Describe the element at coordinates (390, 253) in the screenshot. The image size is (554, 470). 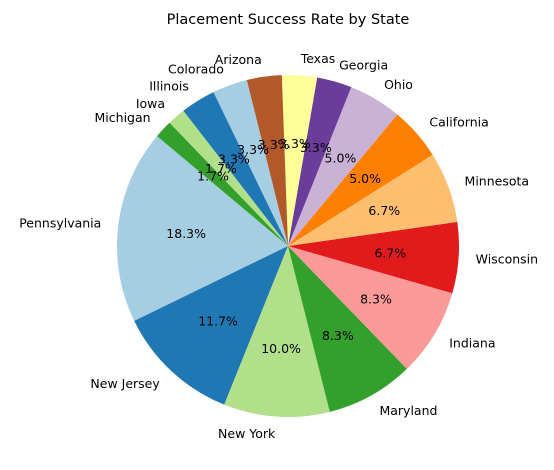
I see `slice-percent-wisconsin: 6.7%` at that location.